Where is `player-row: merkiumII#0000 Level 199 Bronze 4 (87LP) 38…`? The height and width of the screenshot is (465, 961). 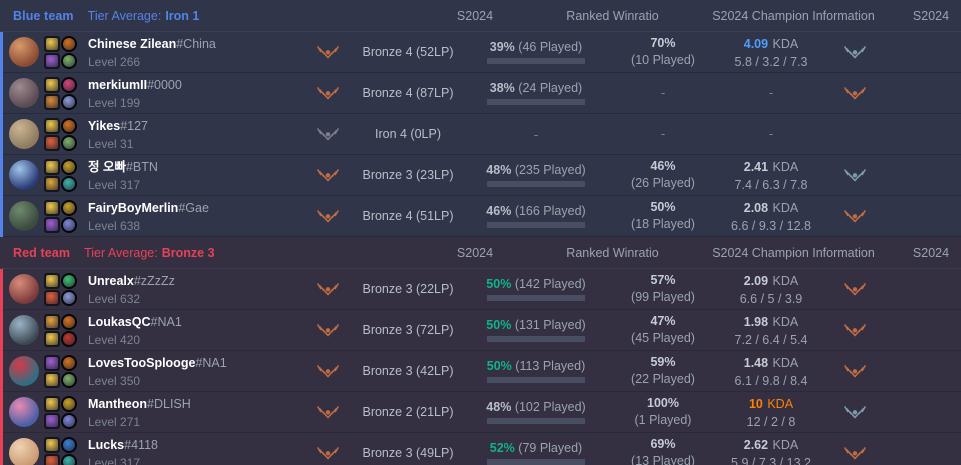 player-row: merkiumII#0000 Level 199 Bronze 4 (87LP) 38… is located at coordinates (480, 93).